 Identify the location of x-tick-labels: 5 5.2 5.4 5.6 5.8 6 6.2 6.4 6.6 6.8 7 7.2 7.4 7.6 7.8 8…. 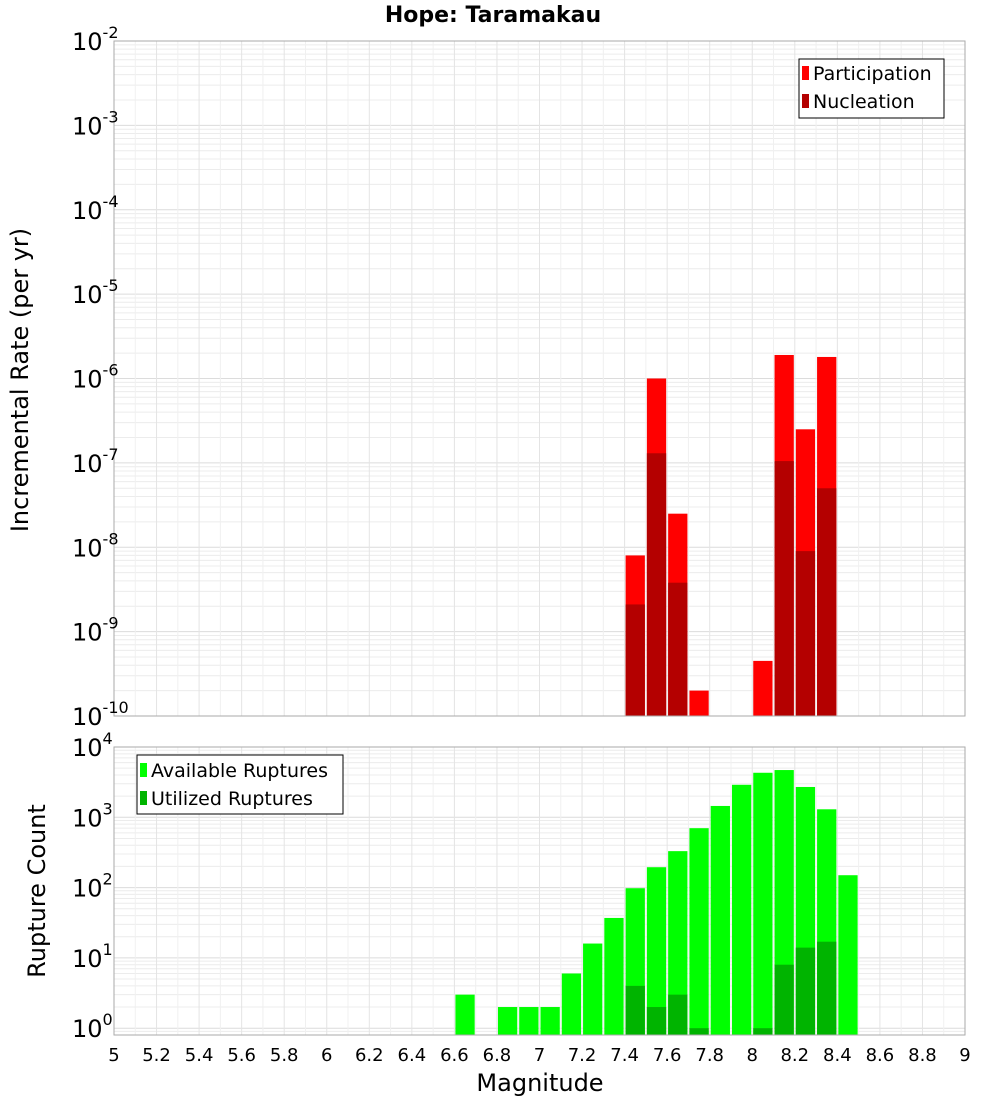
(539, 1055).